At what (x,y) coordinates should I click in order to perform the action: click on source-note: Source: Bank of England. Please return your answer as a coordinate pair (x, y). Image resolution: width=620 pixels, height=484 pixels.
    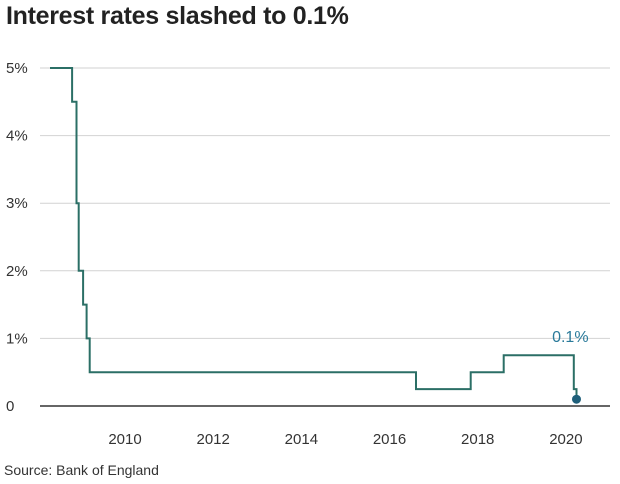
    Looking at the image, I should click on (81, 470).